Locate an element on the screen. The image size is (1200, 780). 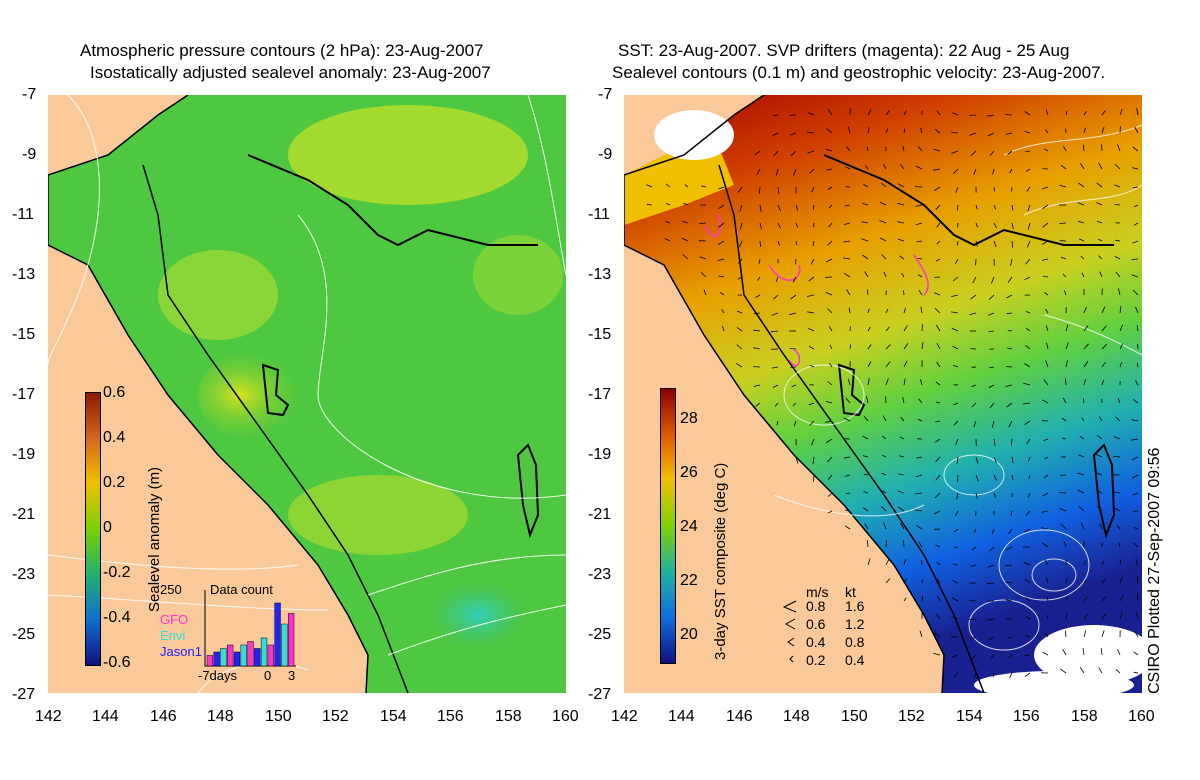
velocity-legend-kt: 0.4 is located at coordinates (855, 660).